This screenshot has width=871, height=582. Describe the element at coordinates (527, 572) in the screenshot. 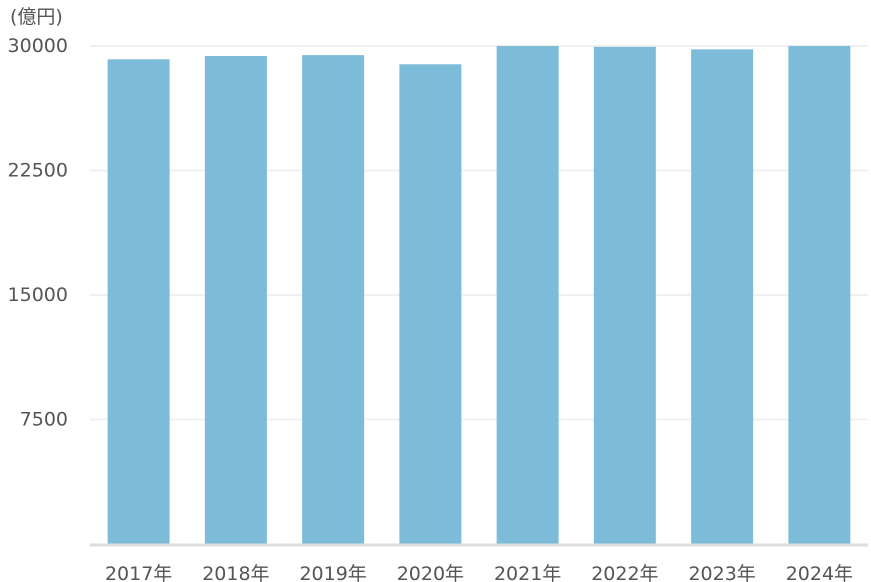

I see `x-tick-label: 2021年` at that location.